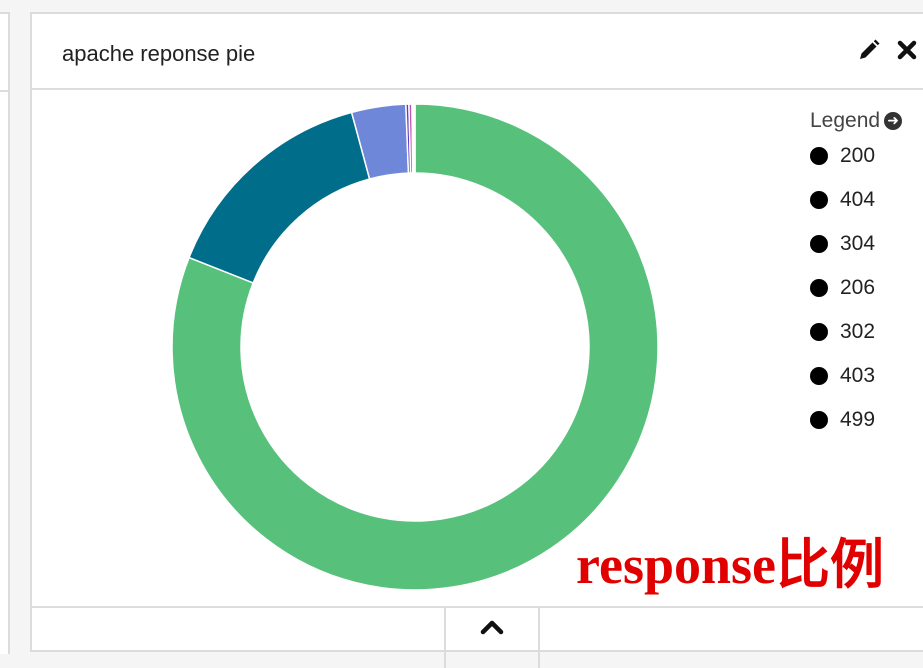 This screenshot has height=668, width=923. What do you see at coordinates (858, 419) in the screenshot?
I see `legend-label: 499` at bounding box center [858, 419].